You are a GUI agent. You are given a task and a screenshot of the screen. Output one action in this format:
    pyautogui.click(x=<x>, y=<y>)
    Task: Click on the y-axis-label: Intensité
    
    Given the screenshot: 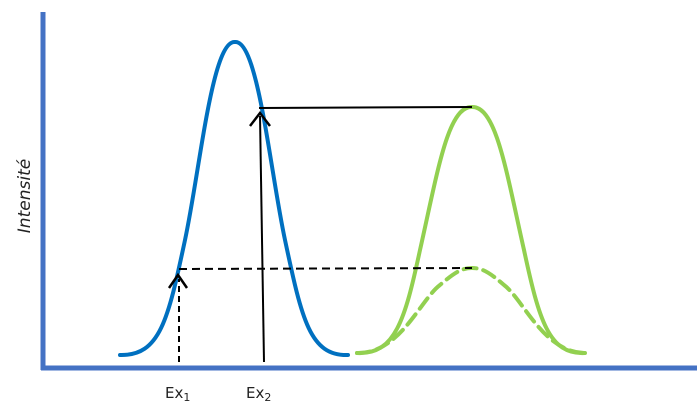 What is the action you would take?
    pyautogui.click(x=25, y=196)
    